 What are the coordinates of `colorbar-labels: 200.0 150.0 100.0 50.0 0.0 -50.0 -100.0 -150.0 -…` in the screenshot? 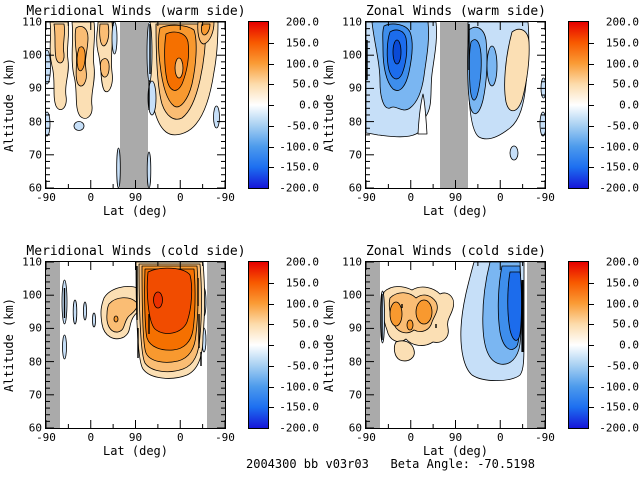 It's located at (615, 345).